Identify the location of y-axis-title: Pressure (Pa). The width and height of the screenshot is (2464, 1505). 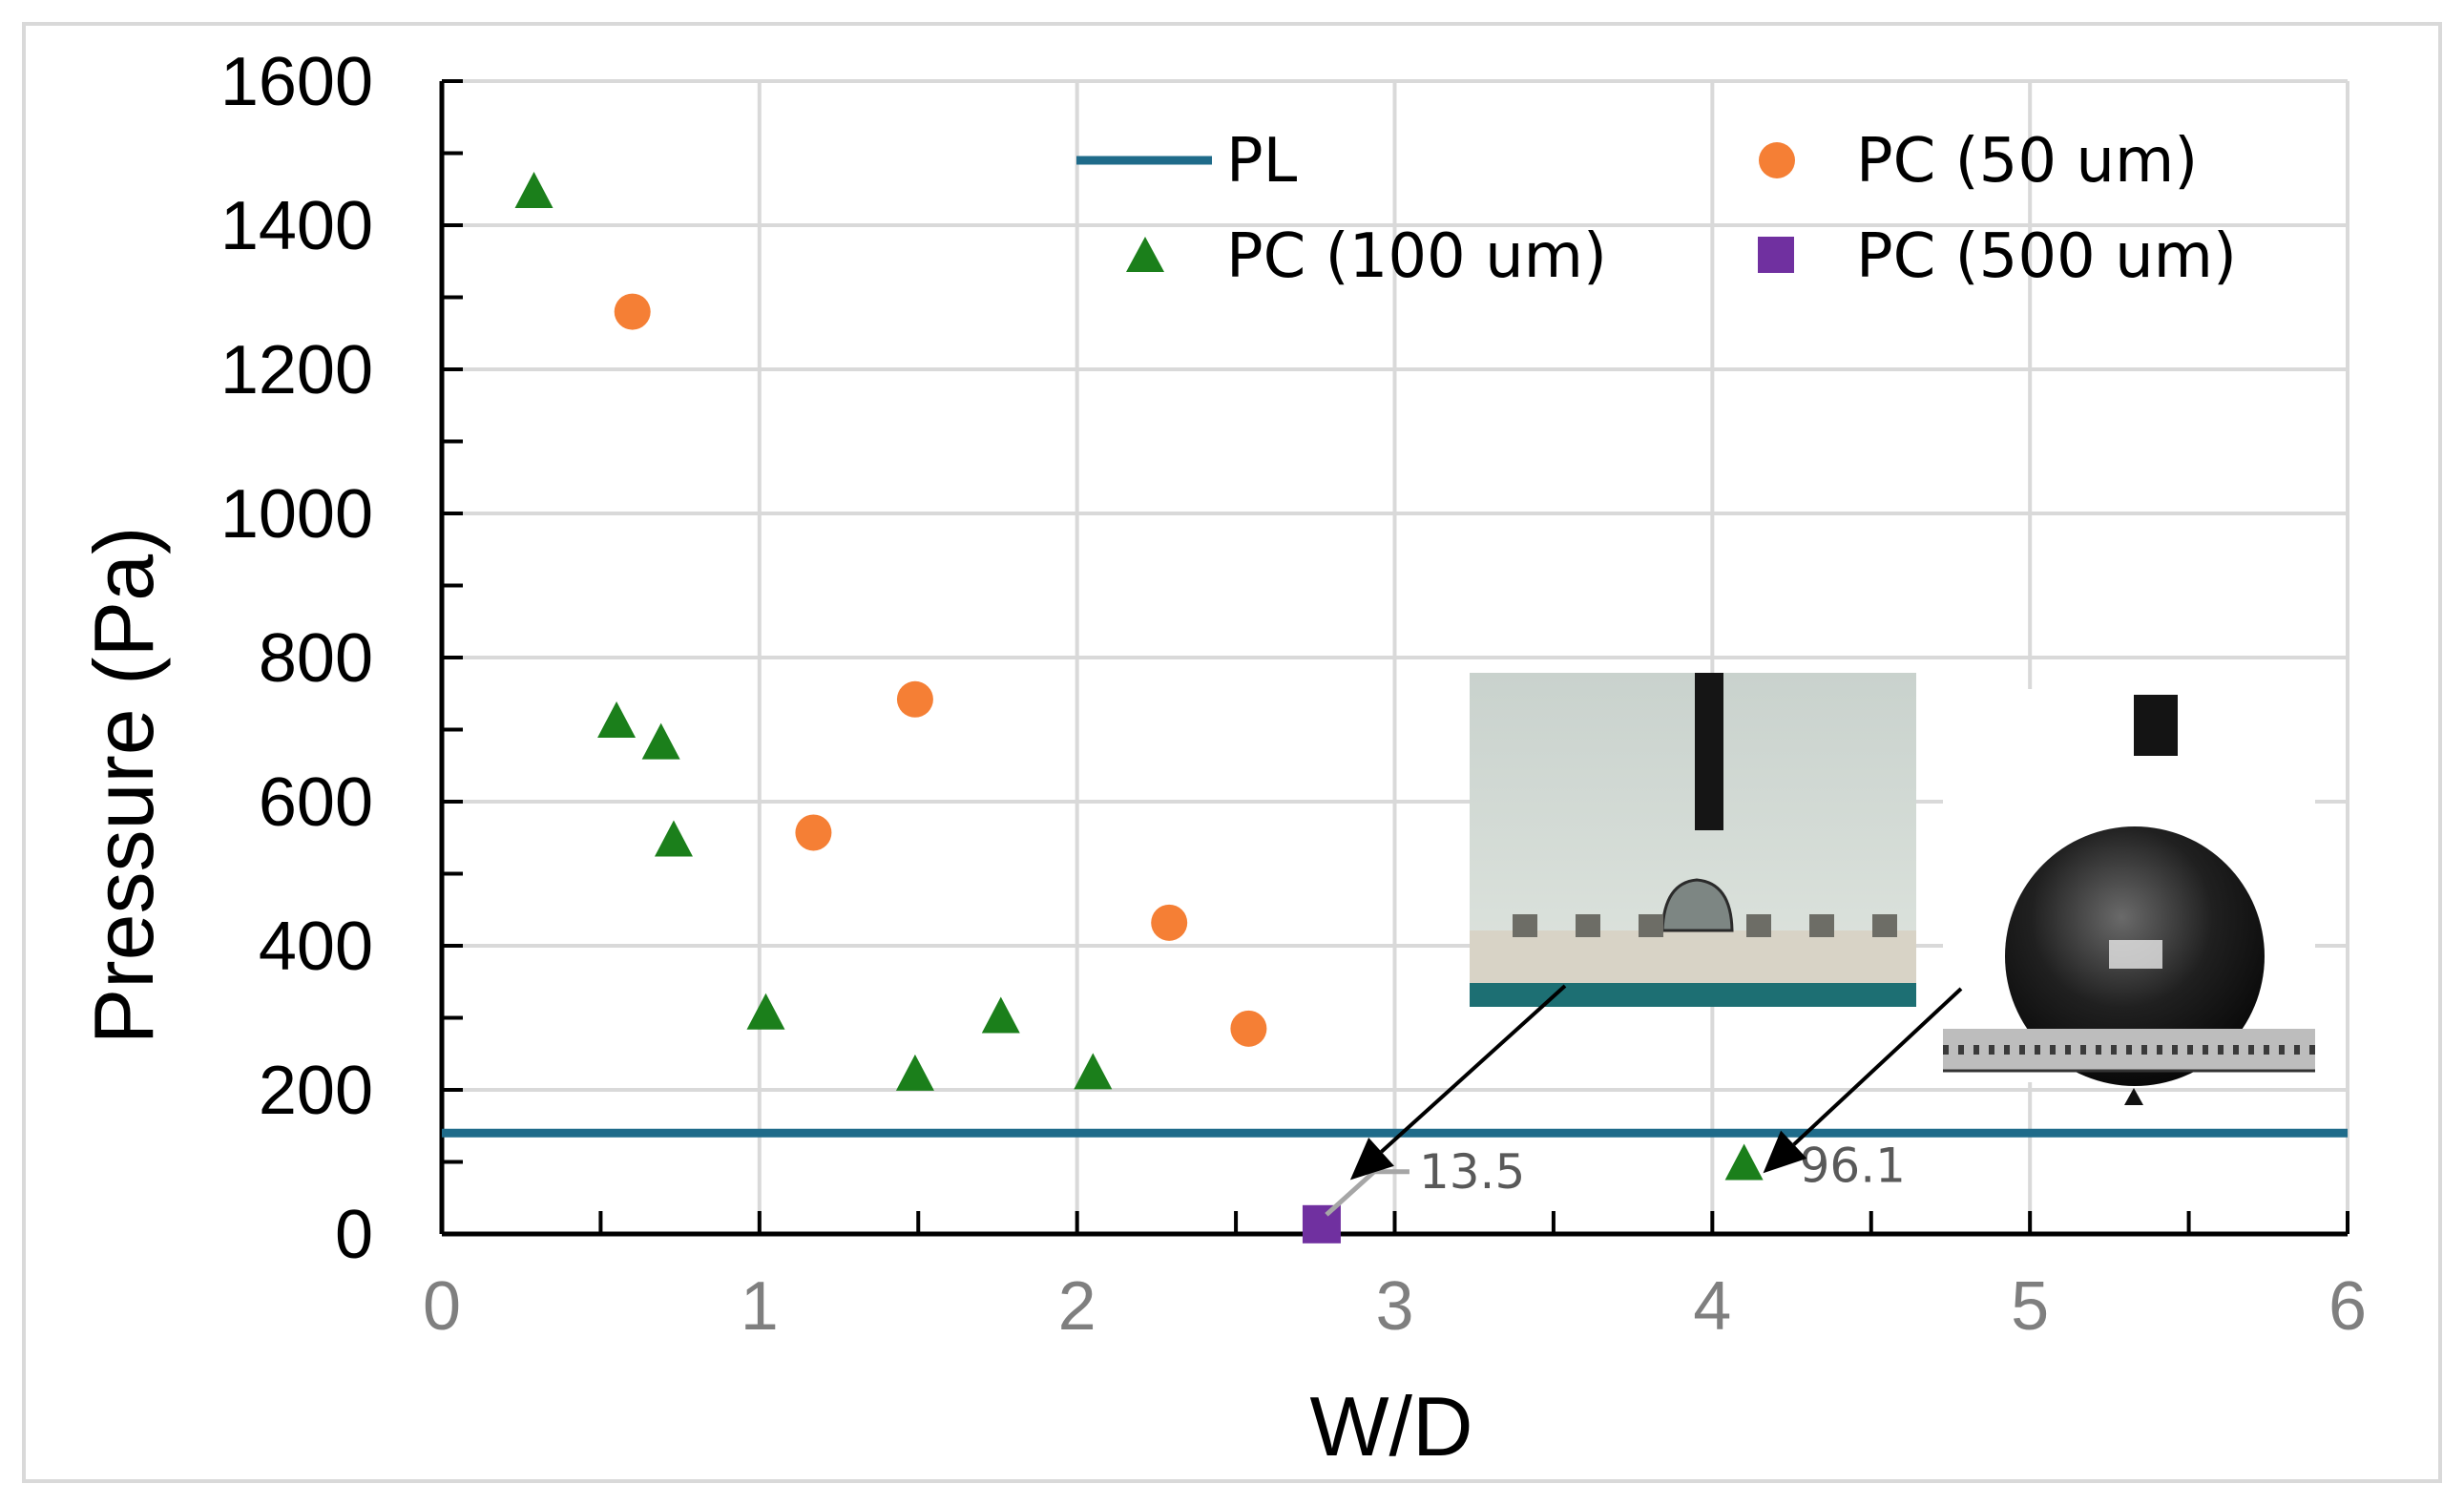
(123, 786).